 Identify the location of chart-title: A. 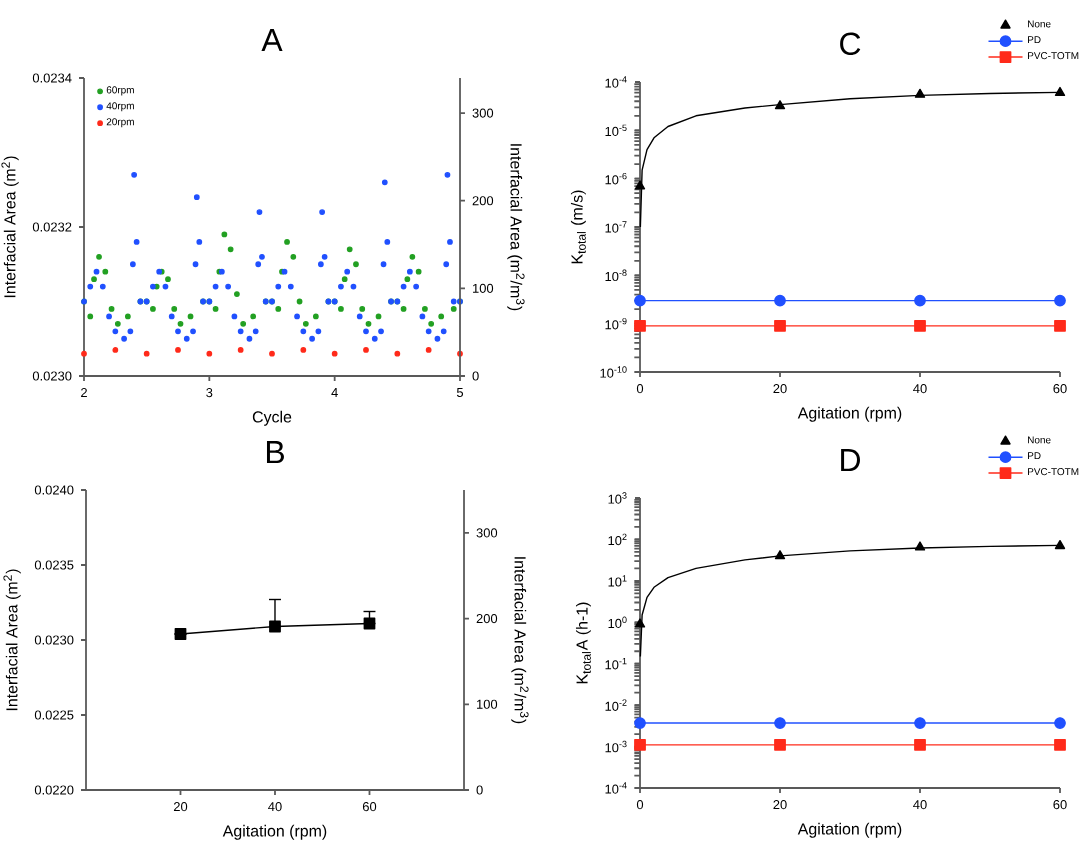
(272, 40).